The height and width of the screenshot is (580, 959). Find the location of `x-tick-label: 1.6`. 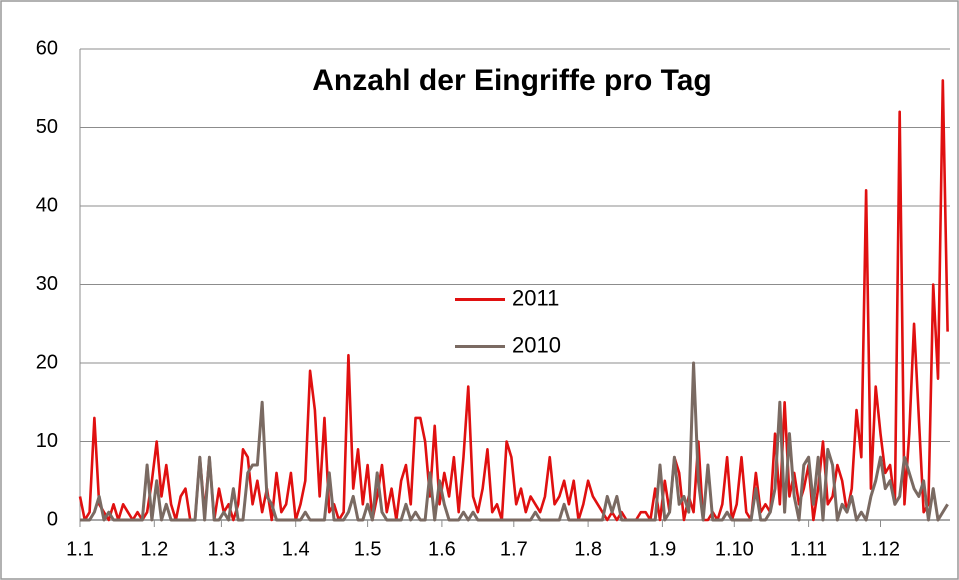

x-tick-label: 1.6 is located at coordinates (442, 549).